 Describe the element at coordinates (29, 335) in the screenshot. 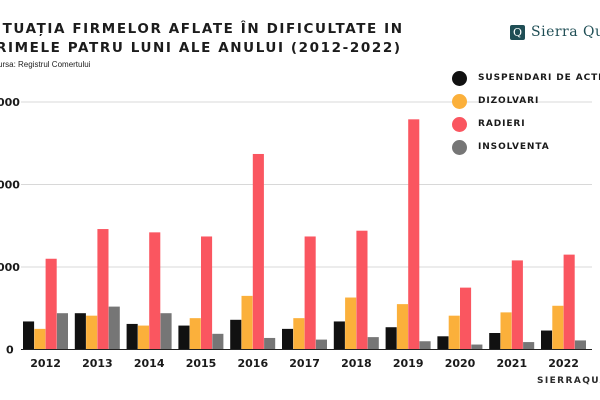

I see `bar-suspendari-2012` at that location.